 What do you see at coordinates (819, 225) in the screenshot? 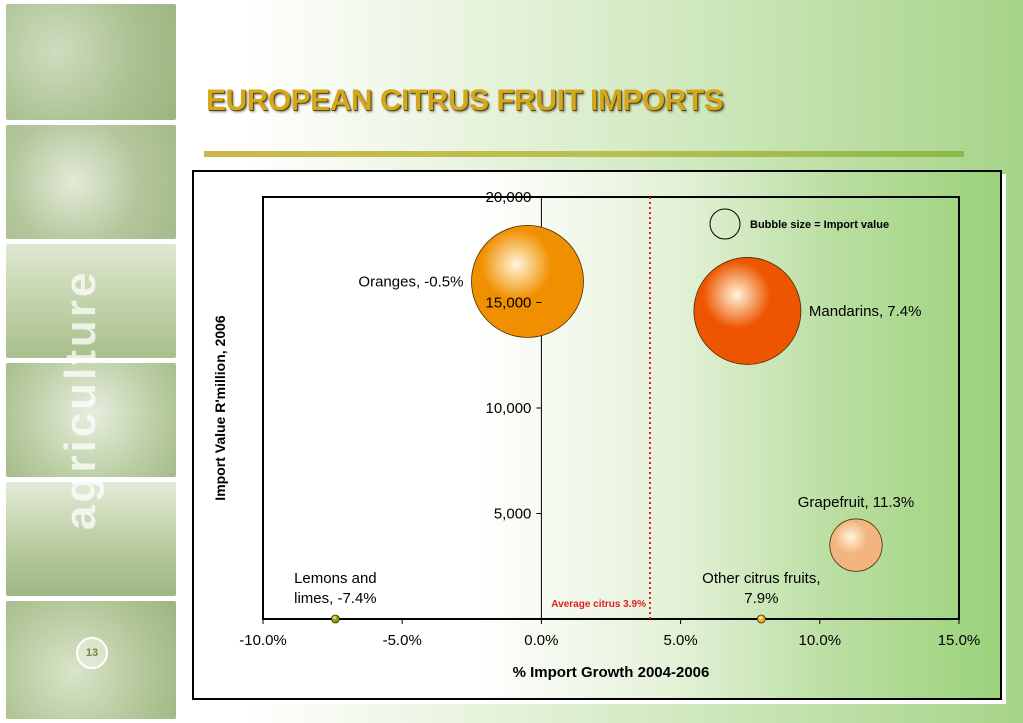
I see `legend-text: Bubble size = Import value` at bounding box center [819, 225].